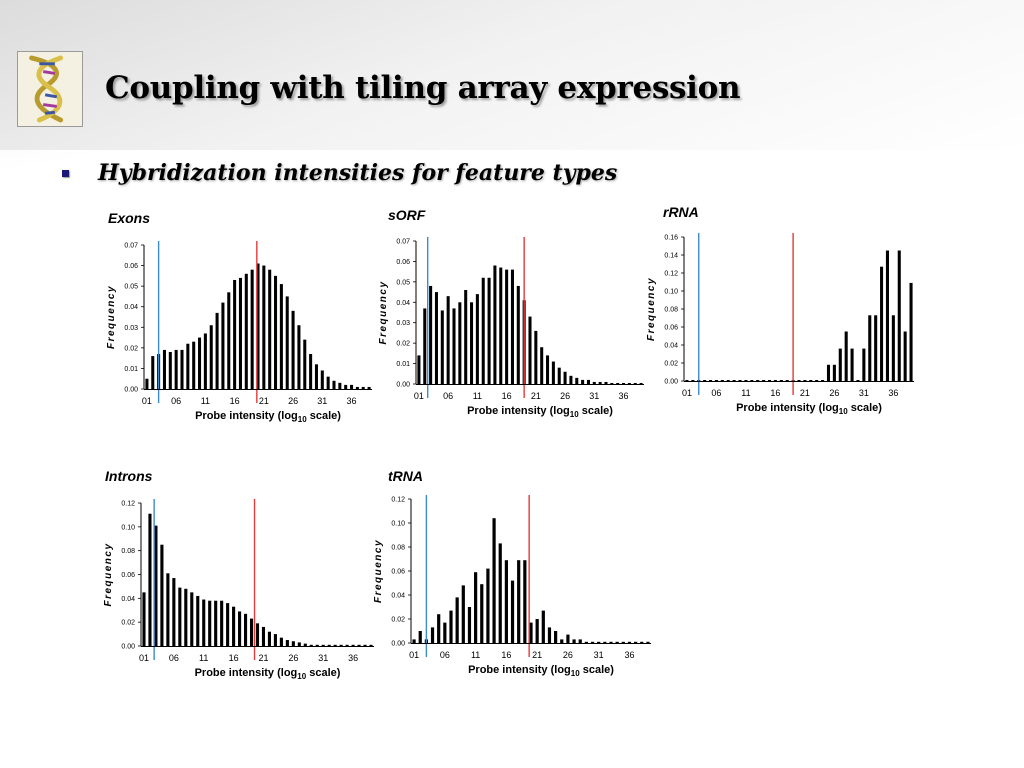  What do you see at coordinates (834, 393) in the screenshot?
I see `rrna-x-tick-label: 26` at bounding box center [834, 393].